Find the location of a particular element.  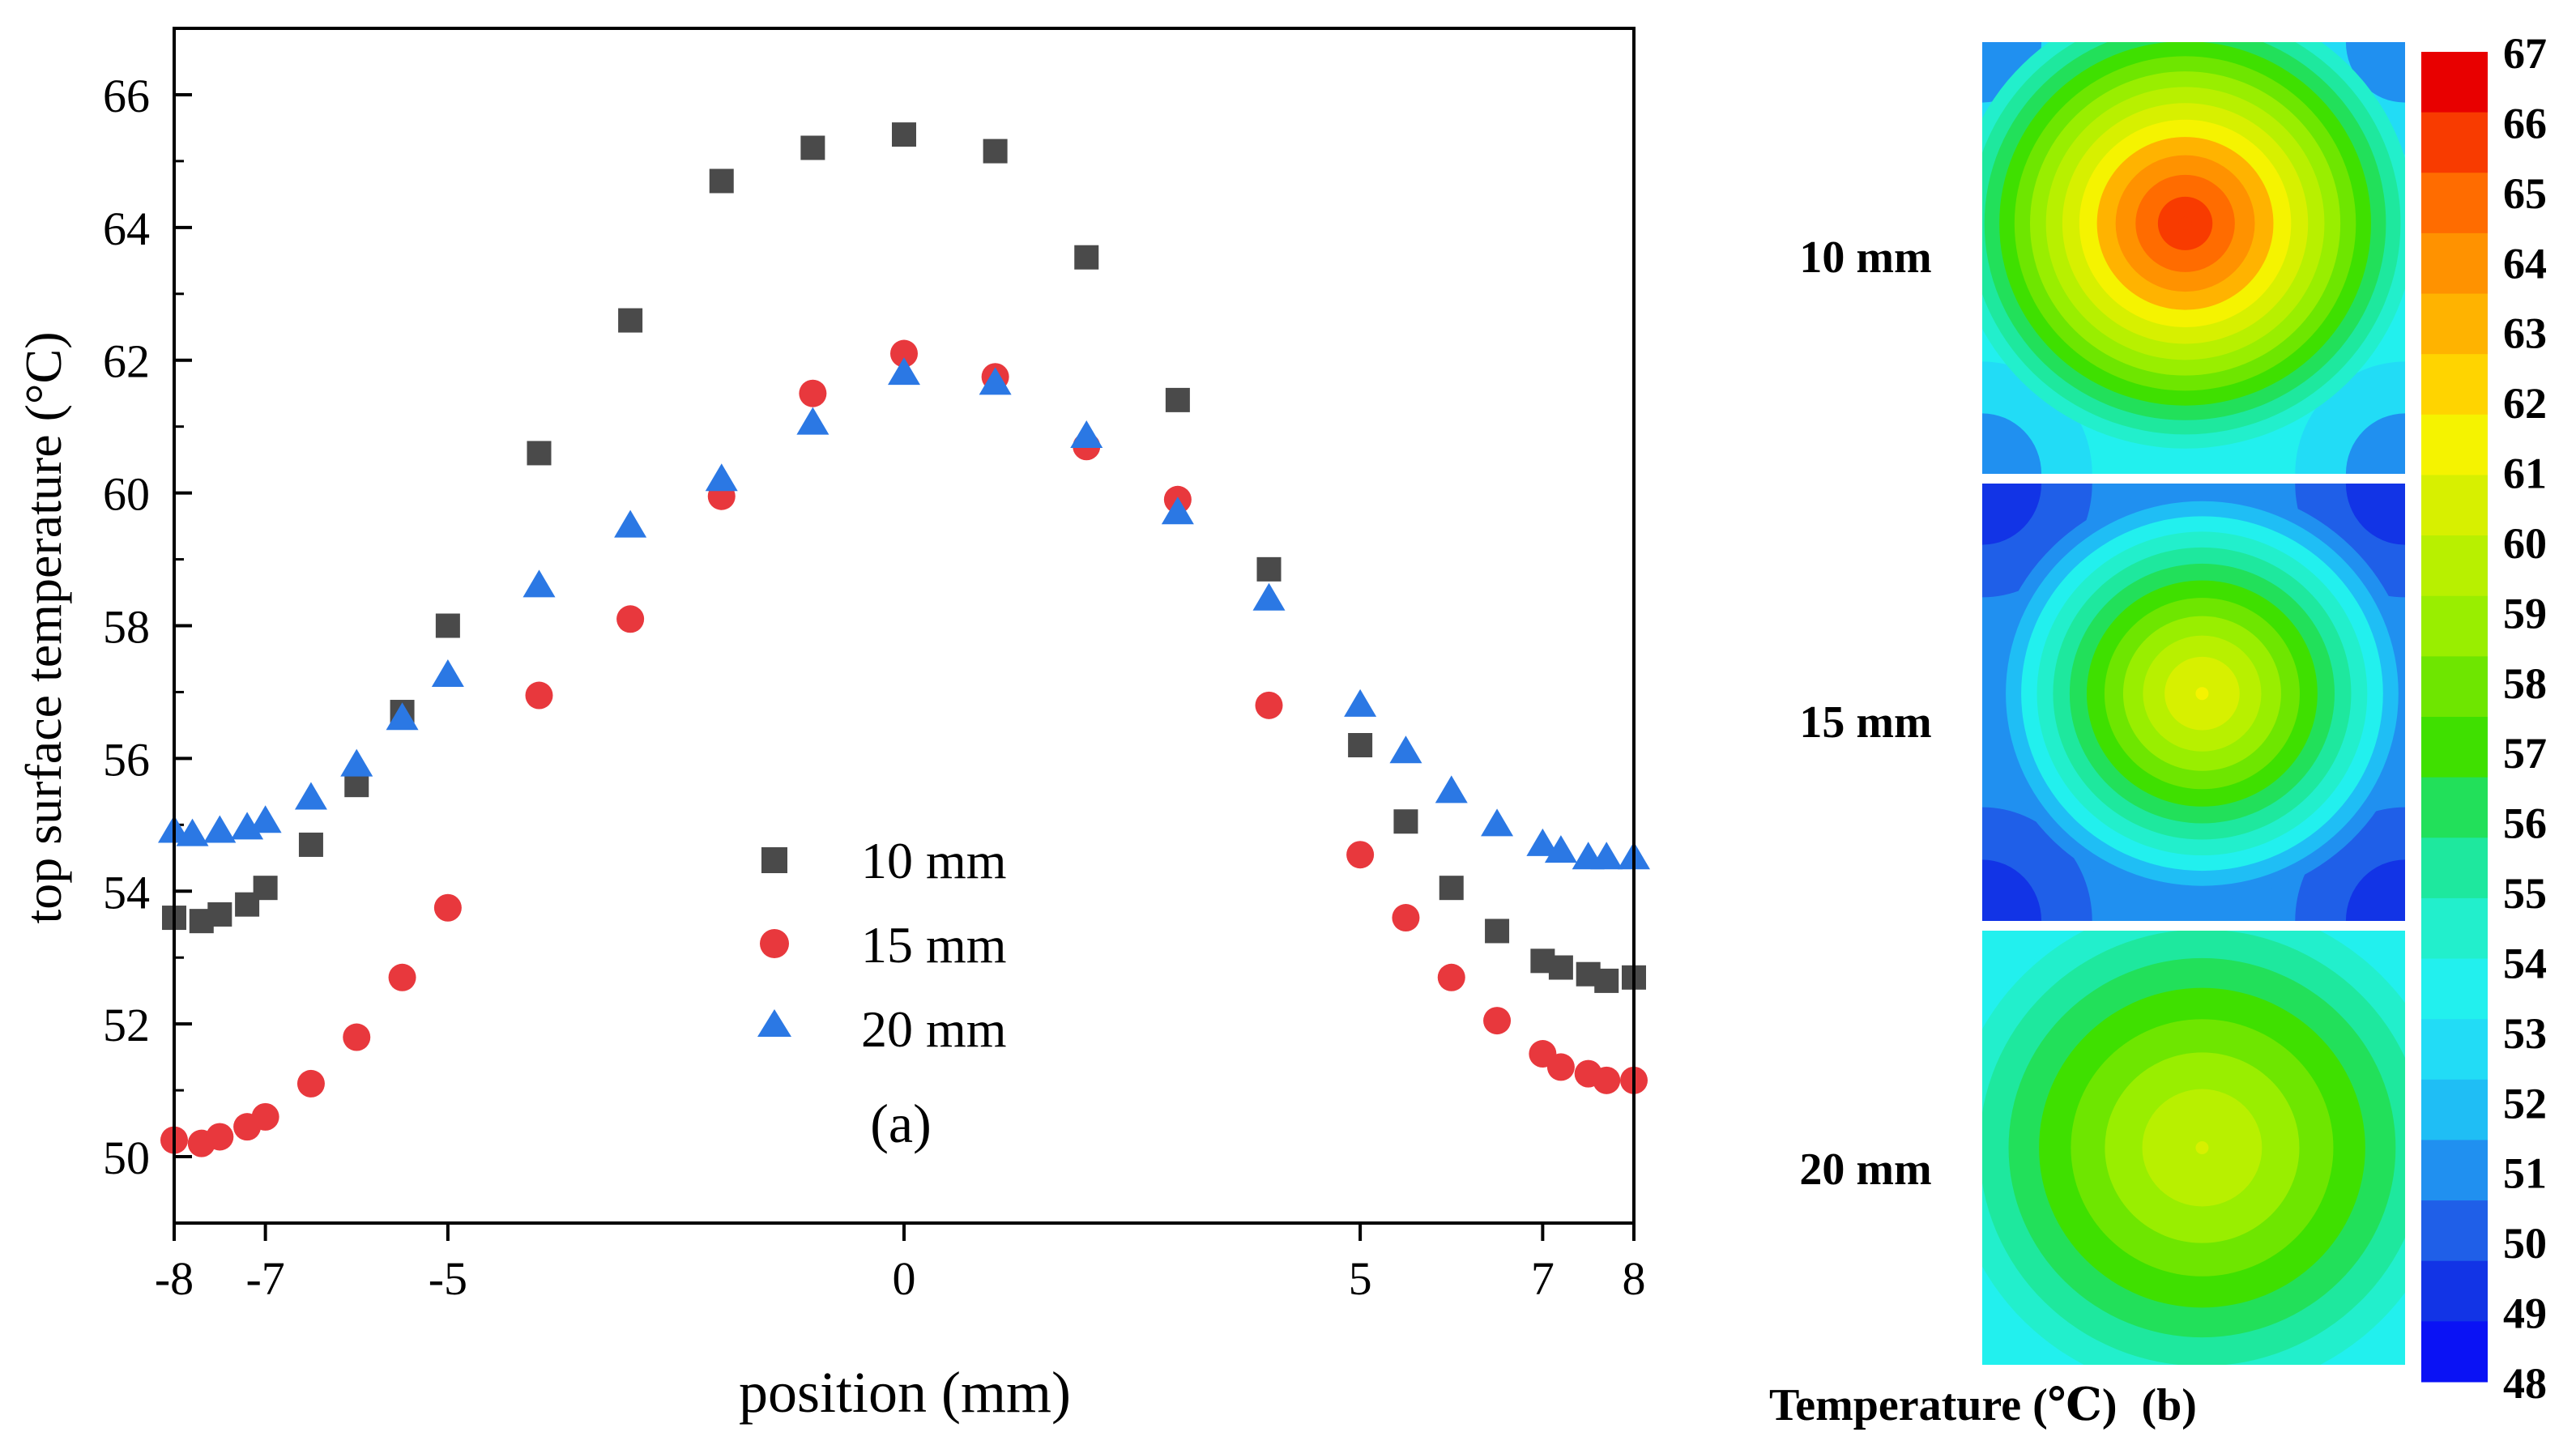

x-tick-label: 0 is located at coordinates (905, 1279).